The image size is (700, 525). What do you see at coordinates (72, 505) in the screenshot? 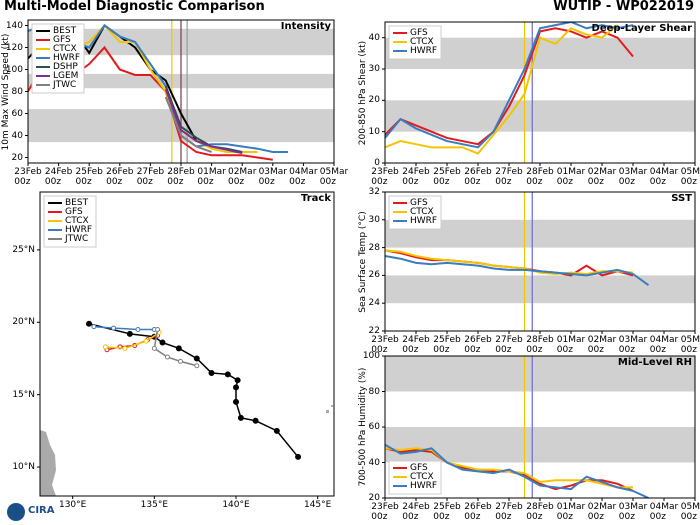
I see `x-tick-label: 130°E` at bounding box center [72, 505].